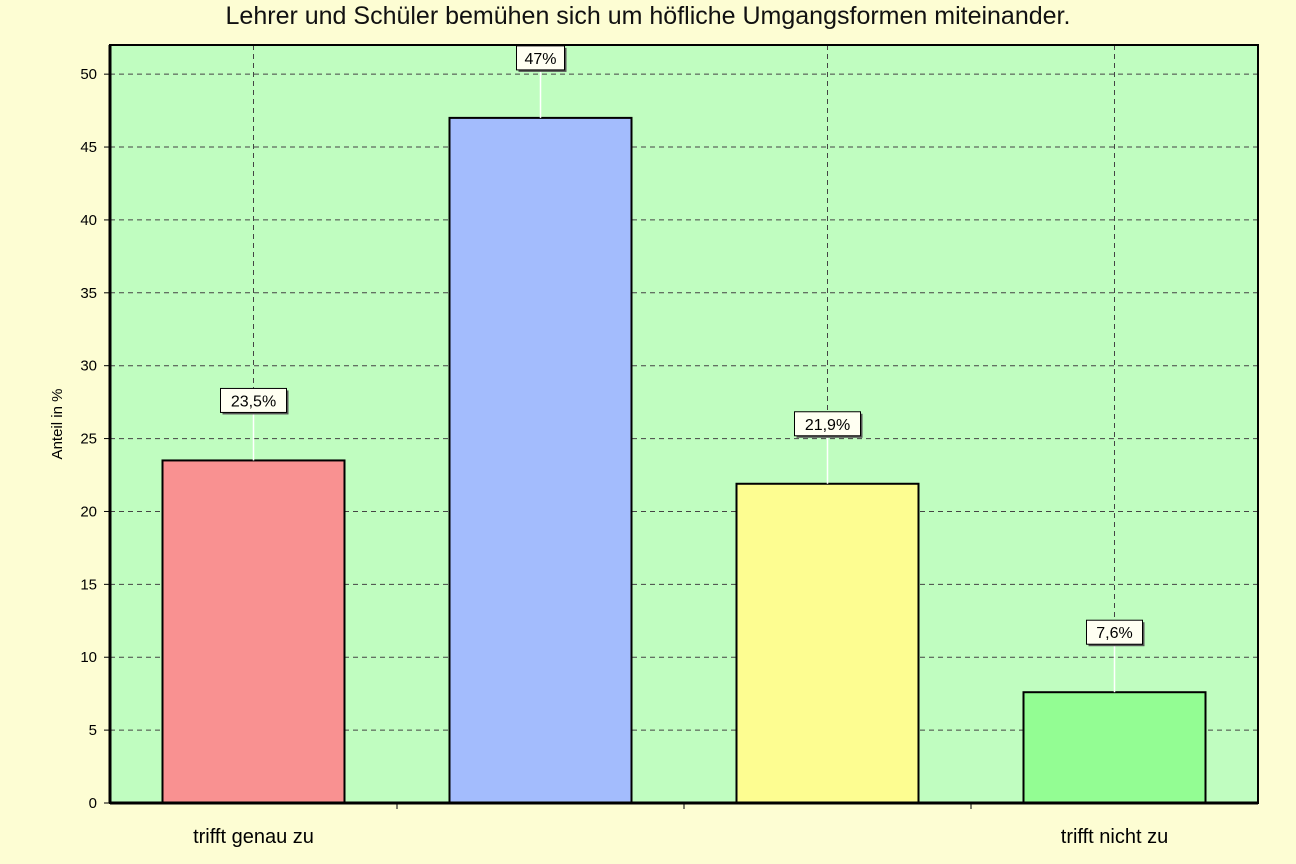  What do you see at coordinates (88, 293) in the screenshot?
I see `y-tick-label: 35` at bounding box center [88, 293].